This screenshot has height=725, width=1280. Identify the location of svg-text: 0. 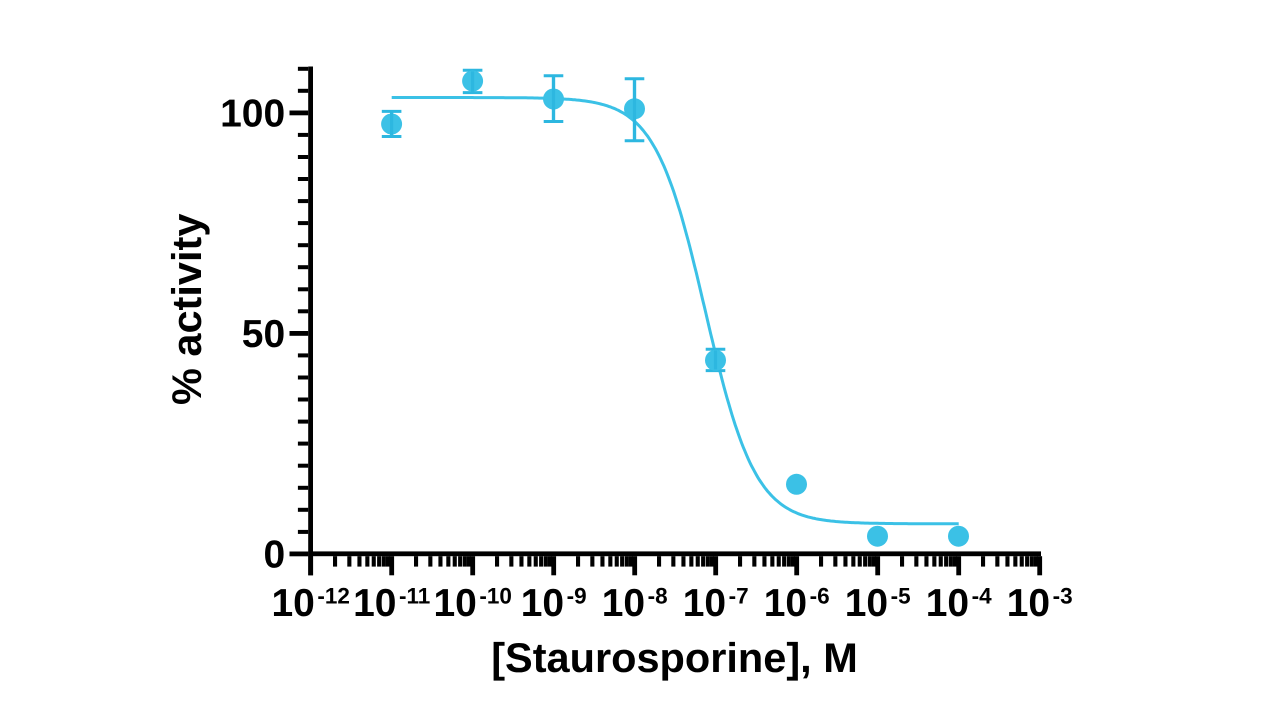
(274, 555).